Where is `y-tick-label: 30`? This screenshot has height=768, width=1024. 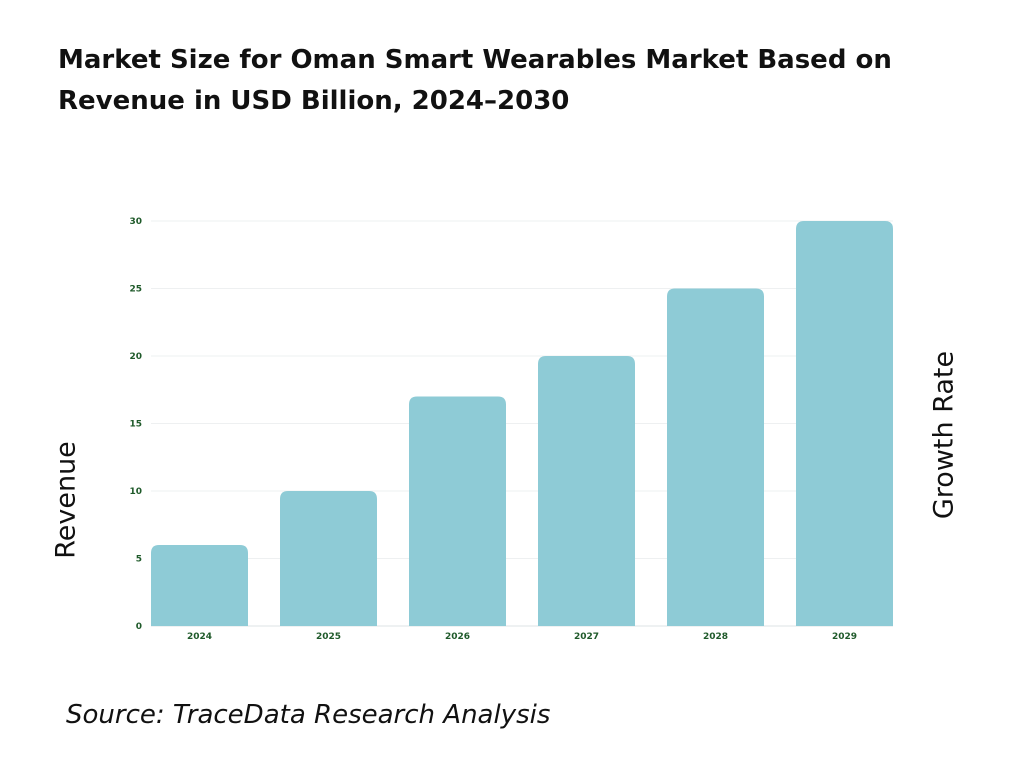
y-tick-label: 30 is located at coordinates (135, 222).